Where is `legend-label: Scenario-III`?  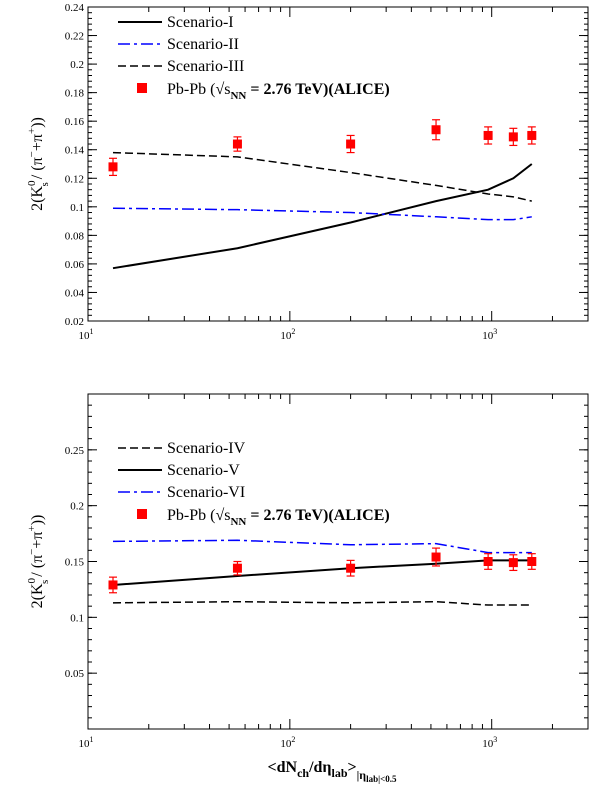 legend-label: Scenario-III is located at coordinates (205, 66).